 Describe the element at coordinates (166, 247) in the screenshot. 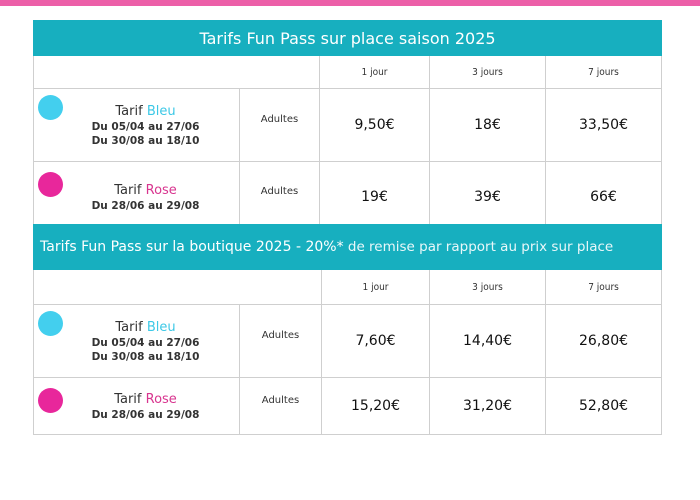

I see `title-text: Tarifs Fun Pass sur la boutique 2025` at that location.